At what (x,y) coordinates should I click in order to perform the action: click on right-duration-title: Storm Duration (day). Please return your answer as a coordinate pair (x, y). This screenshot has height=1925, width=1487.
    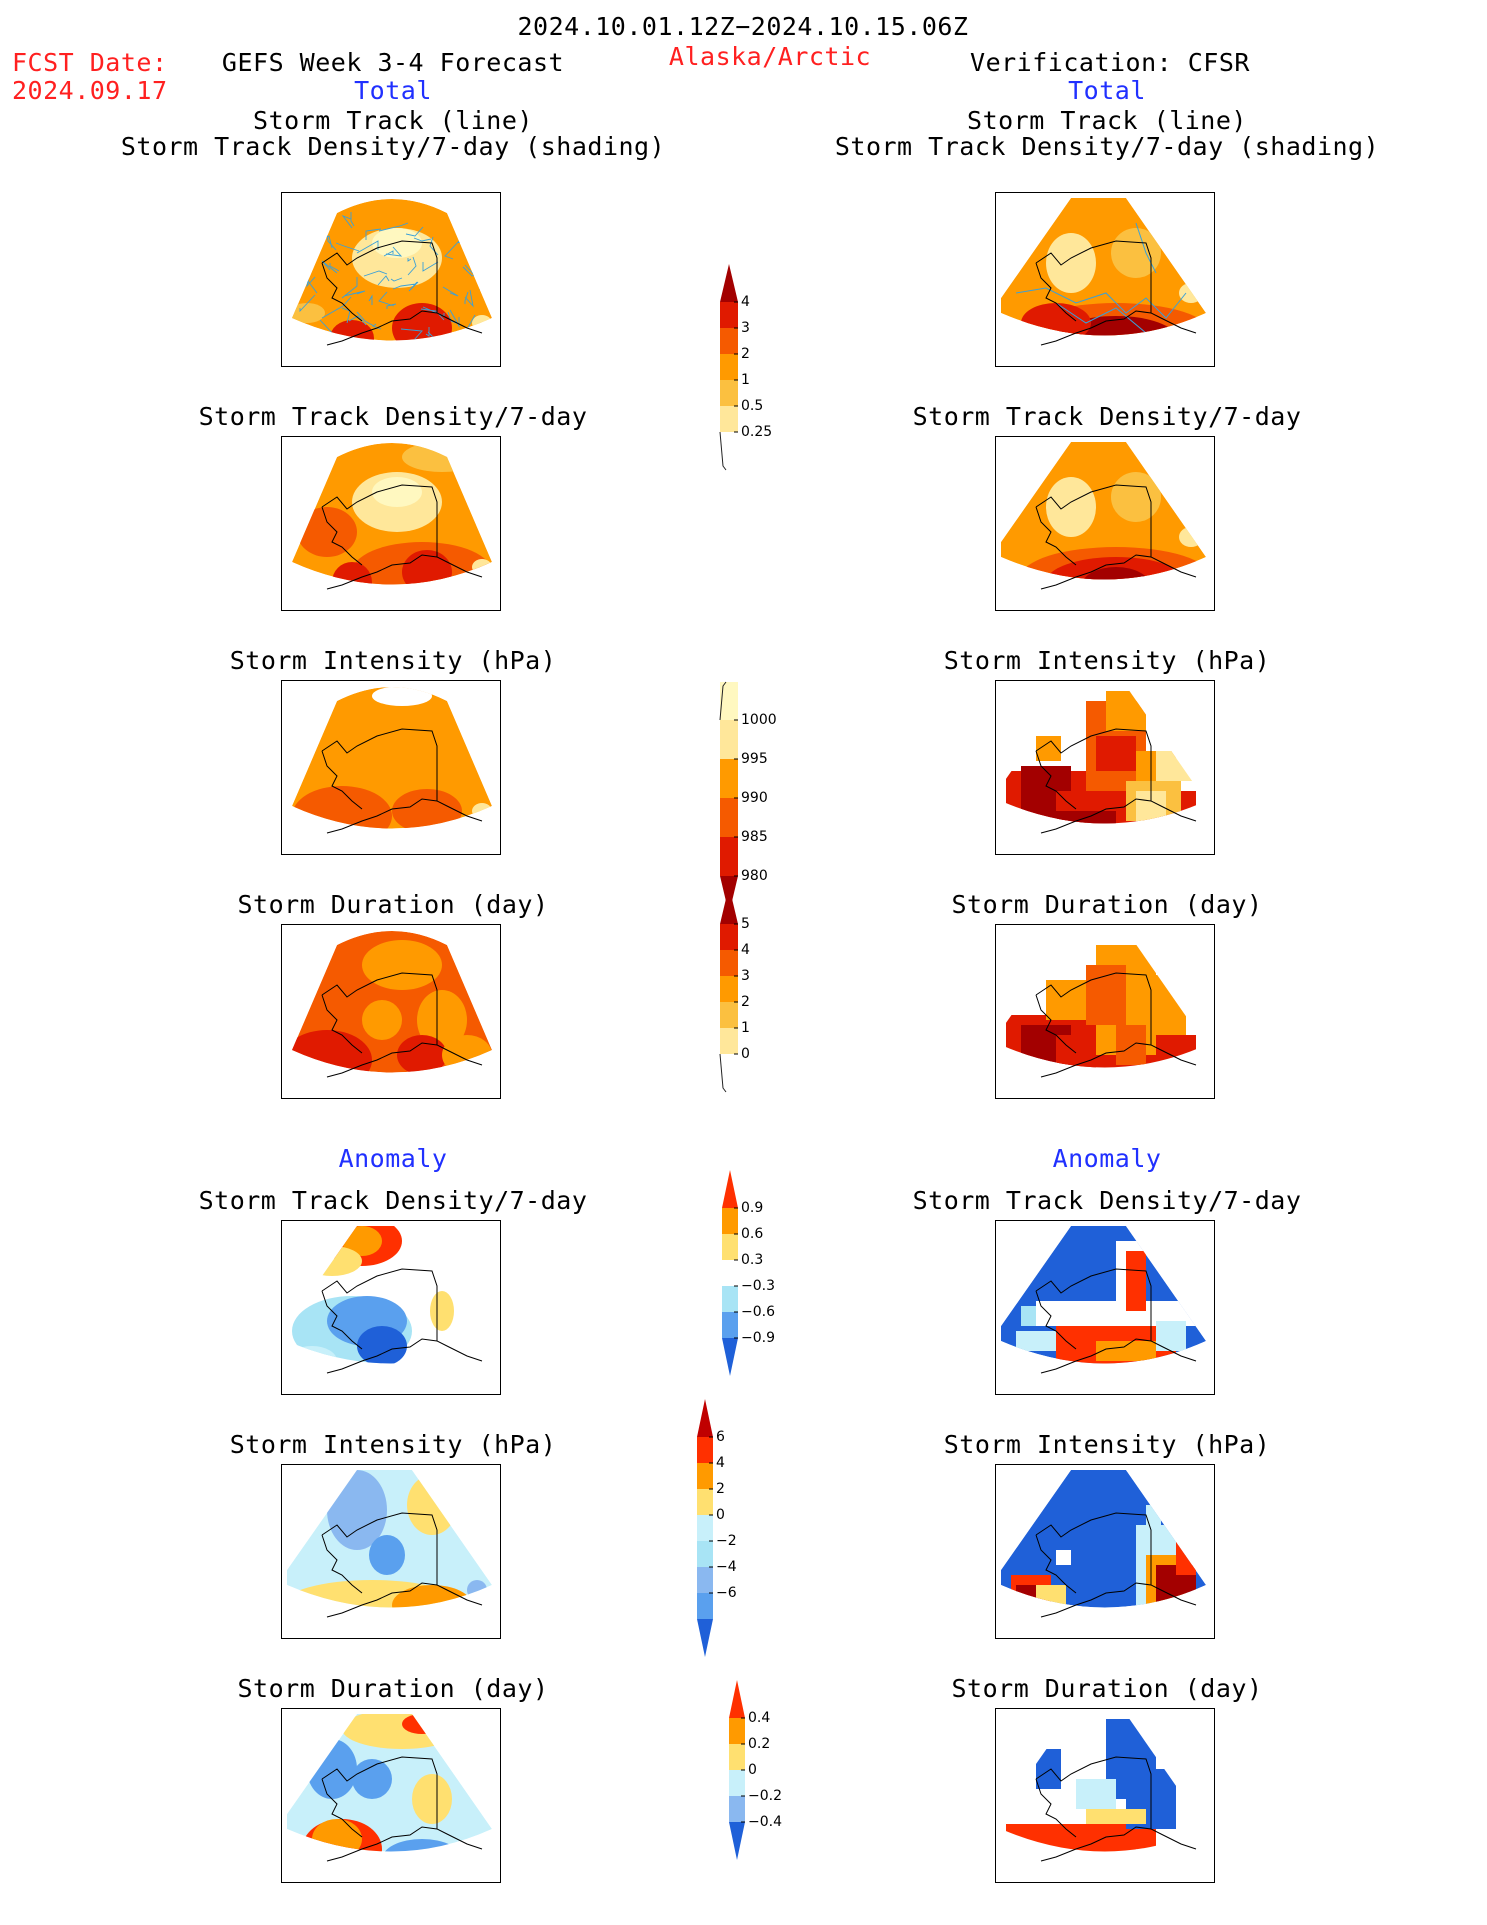
    Looking at the image, I should click on (1107, 904).